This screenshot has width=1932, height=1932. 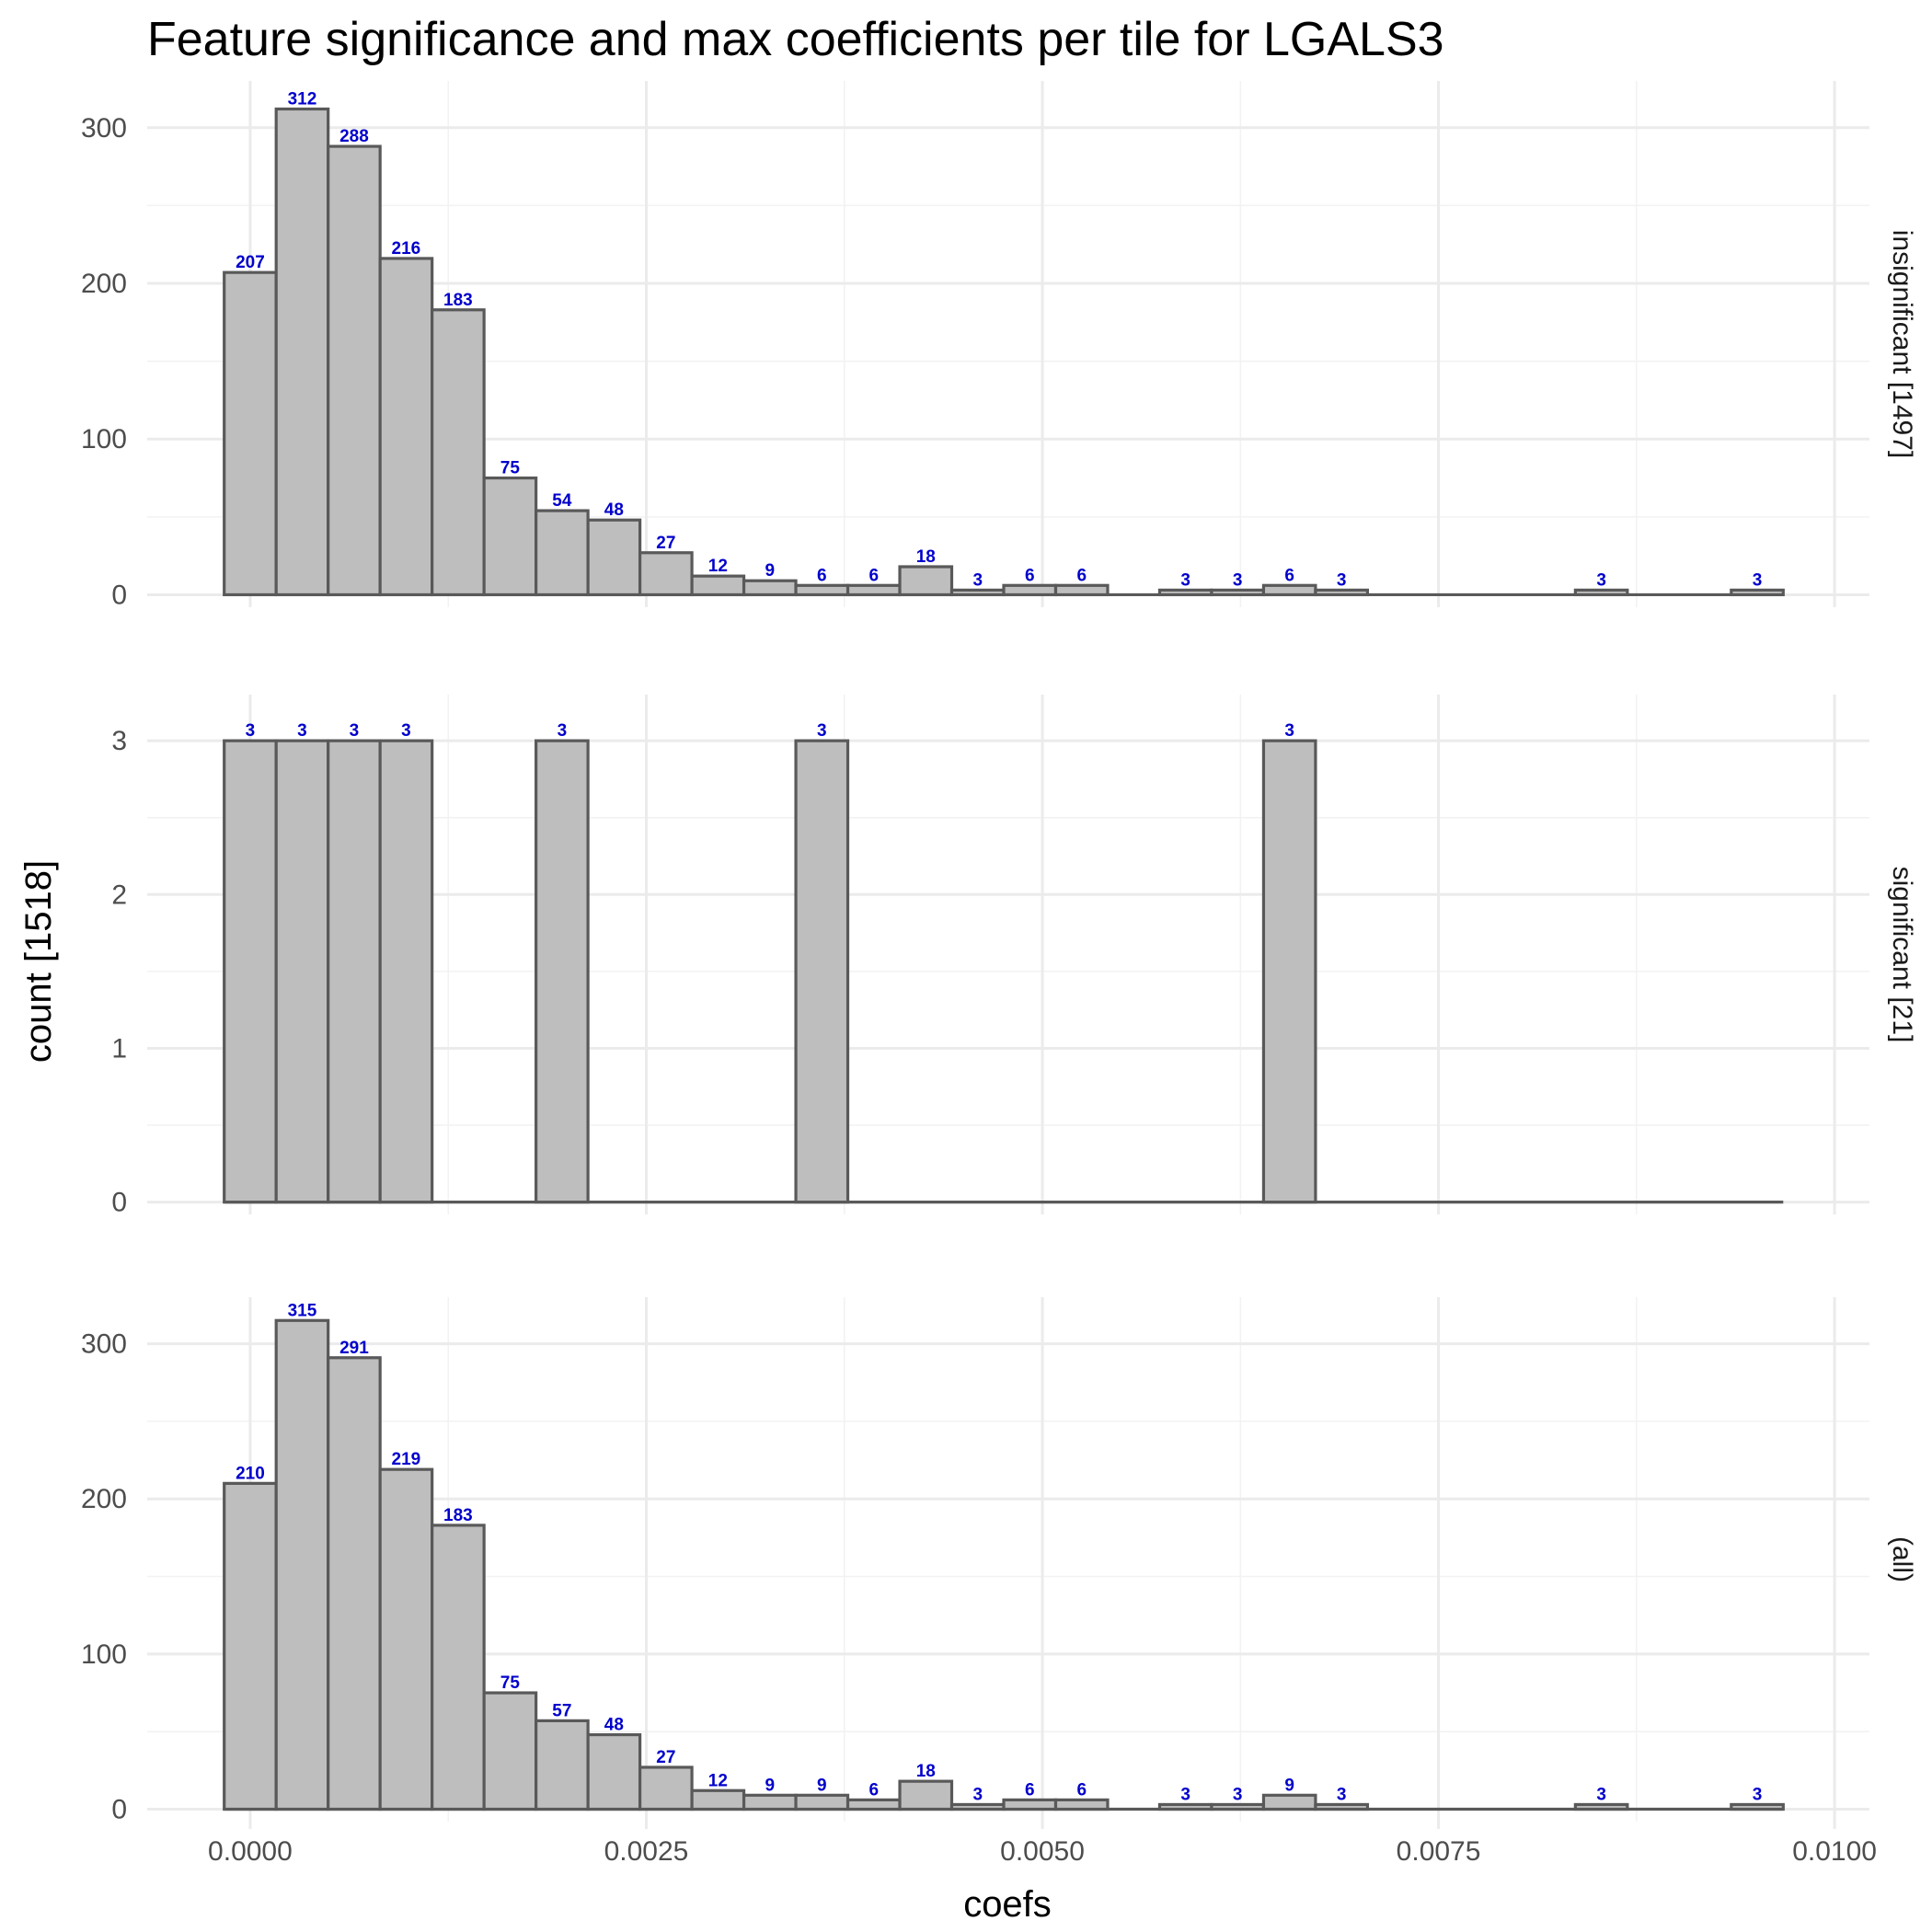 What do you see at coordinates (251, 262) in the screenshot?
I see `bar-count-label: 207` at bounding box center [251, 262].